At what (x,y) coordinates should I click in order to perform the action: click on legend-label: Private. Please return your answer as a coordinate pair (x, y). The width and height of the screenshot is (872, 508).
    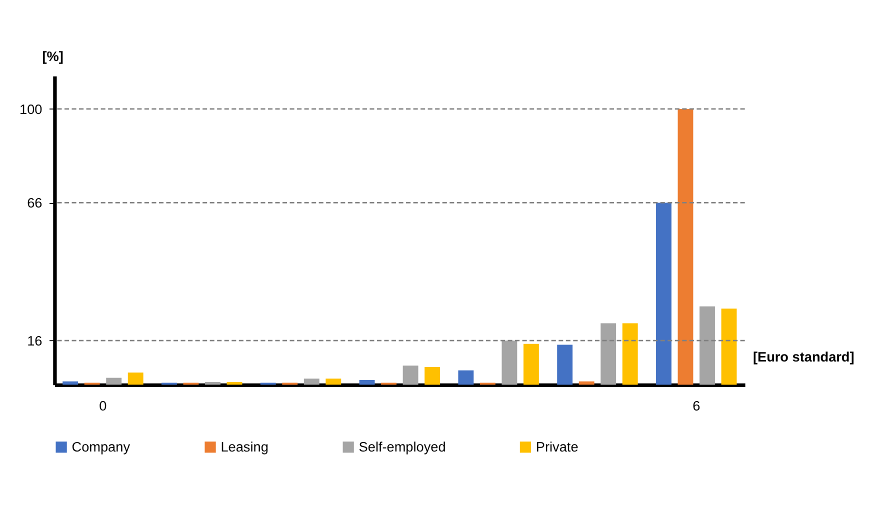
    Looking at the image, I should click on (557, 447).